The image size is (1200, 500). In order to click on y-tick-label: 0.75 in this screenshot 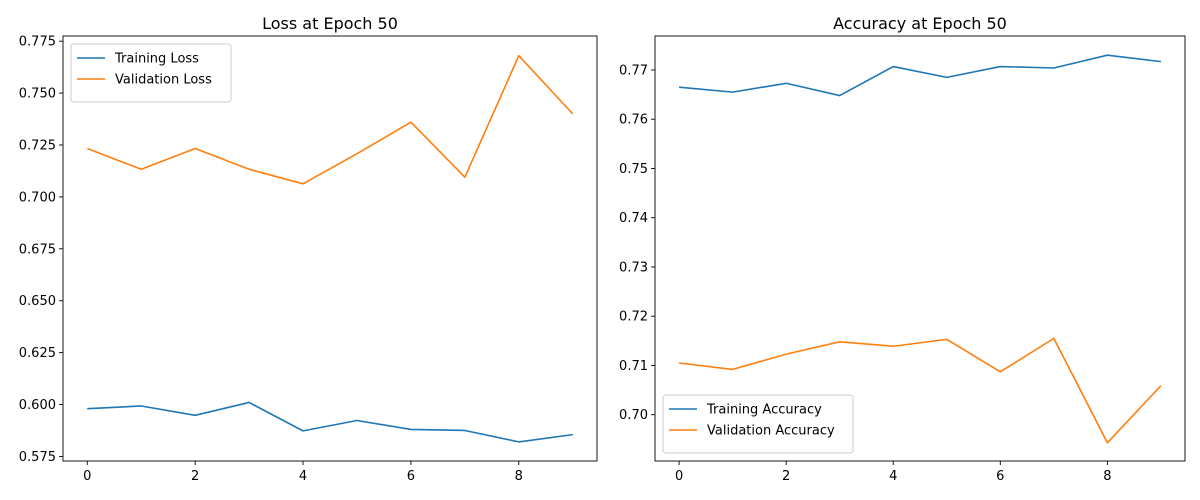, I will do `click(633, 169)`.